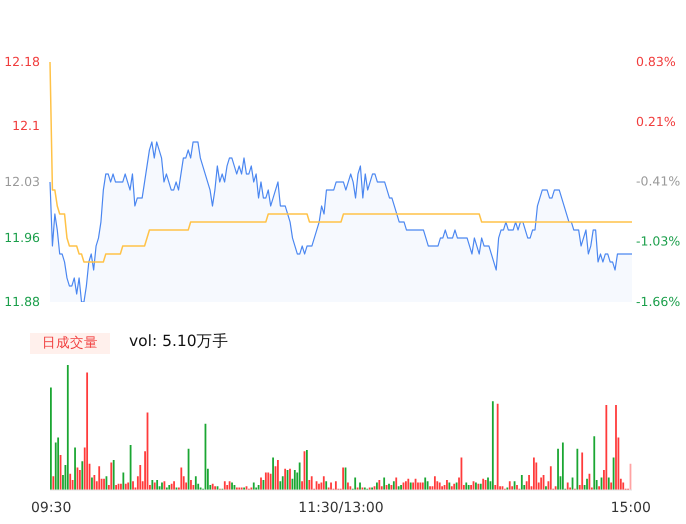  Describe the element at coordinates (70, 343) in the screenshot. I see `text: 日成交量` at that location.